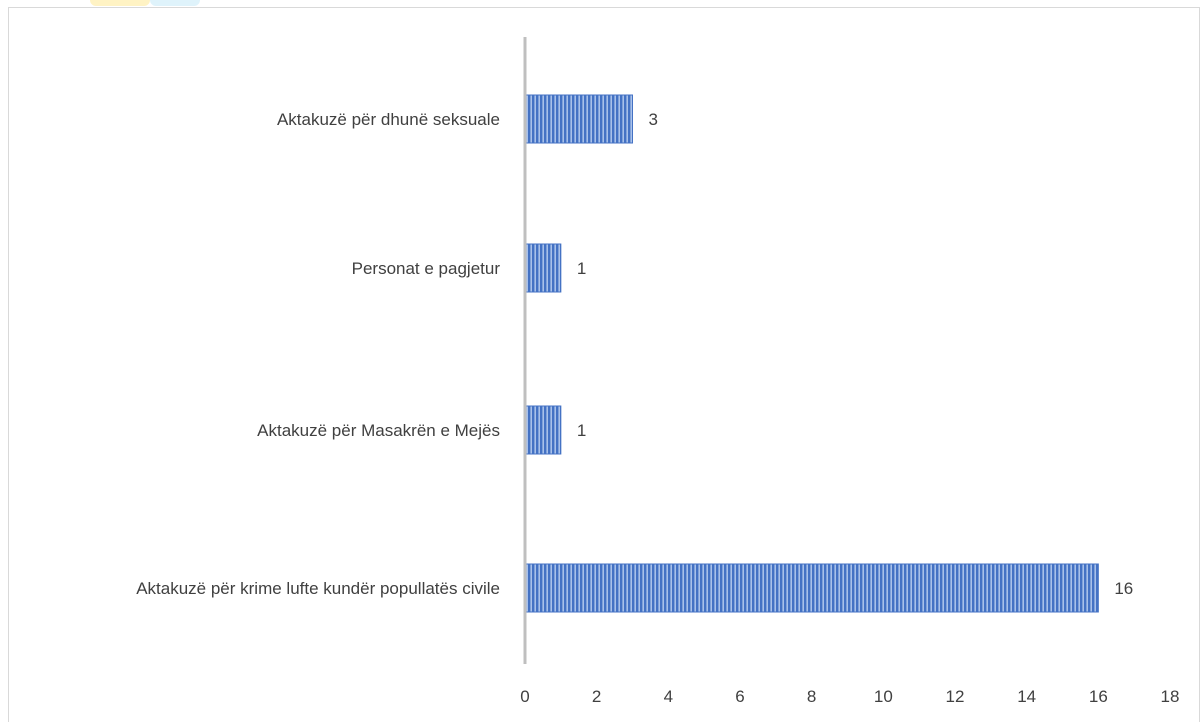  I want to click on x-tick-label: 12, so click(955, 696).